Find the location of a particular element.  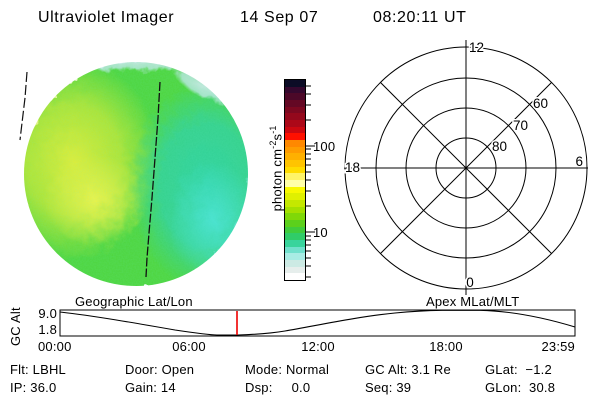

status-dsp: Dsp: 0.0 is located at coordinates (278, 387).